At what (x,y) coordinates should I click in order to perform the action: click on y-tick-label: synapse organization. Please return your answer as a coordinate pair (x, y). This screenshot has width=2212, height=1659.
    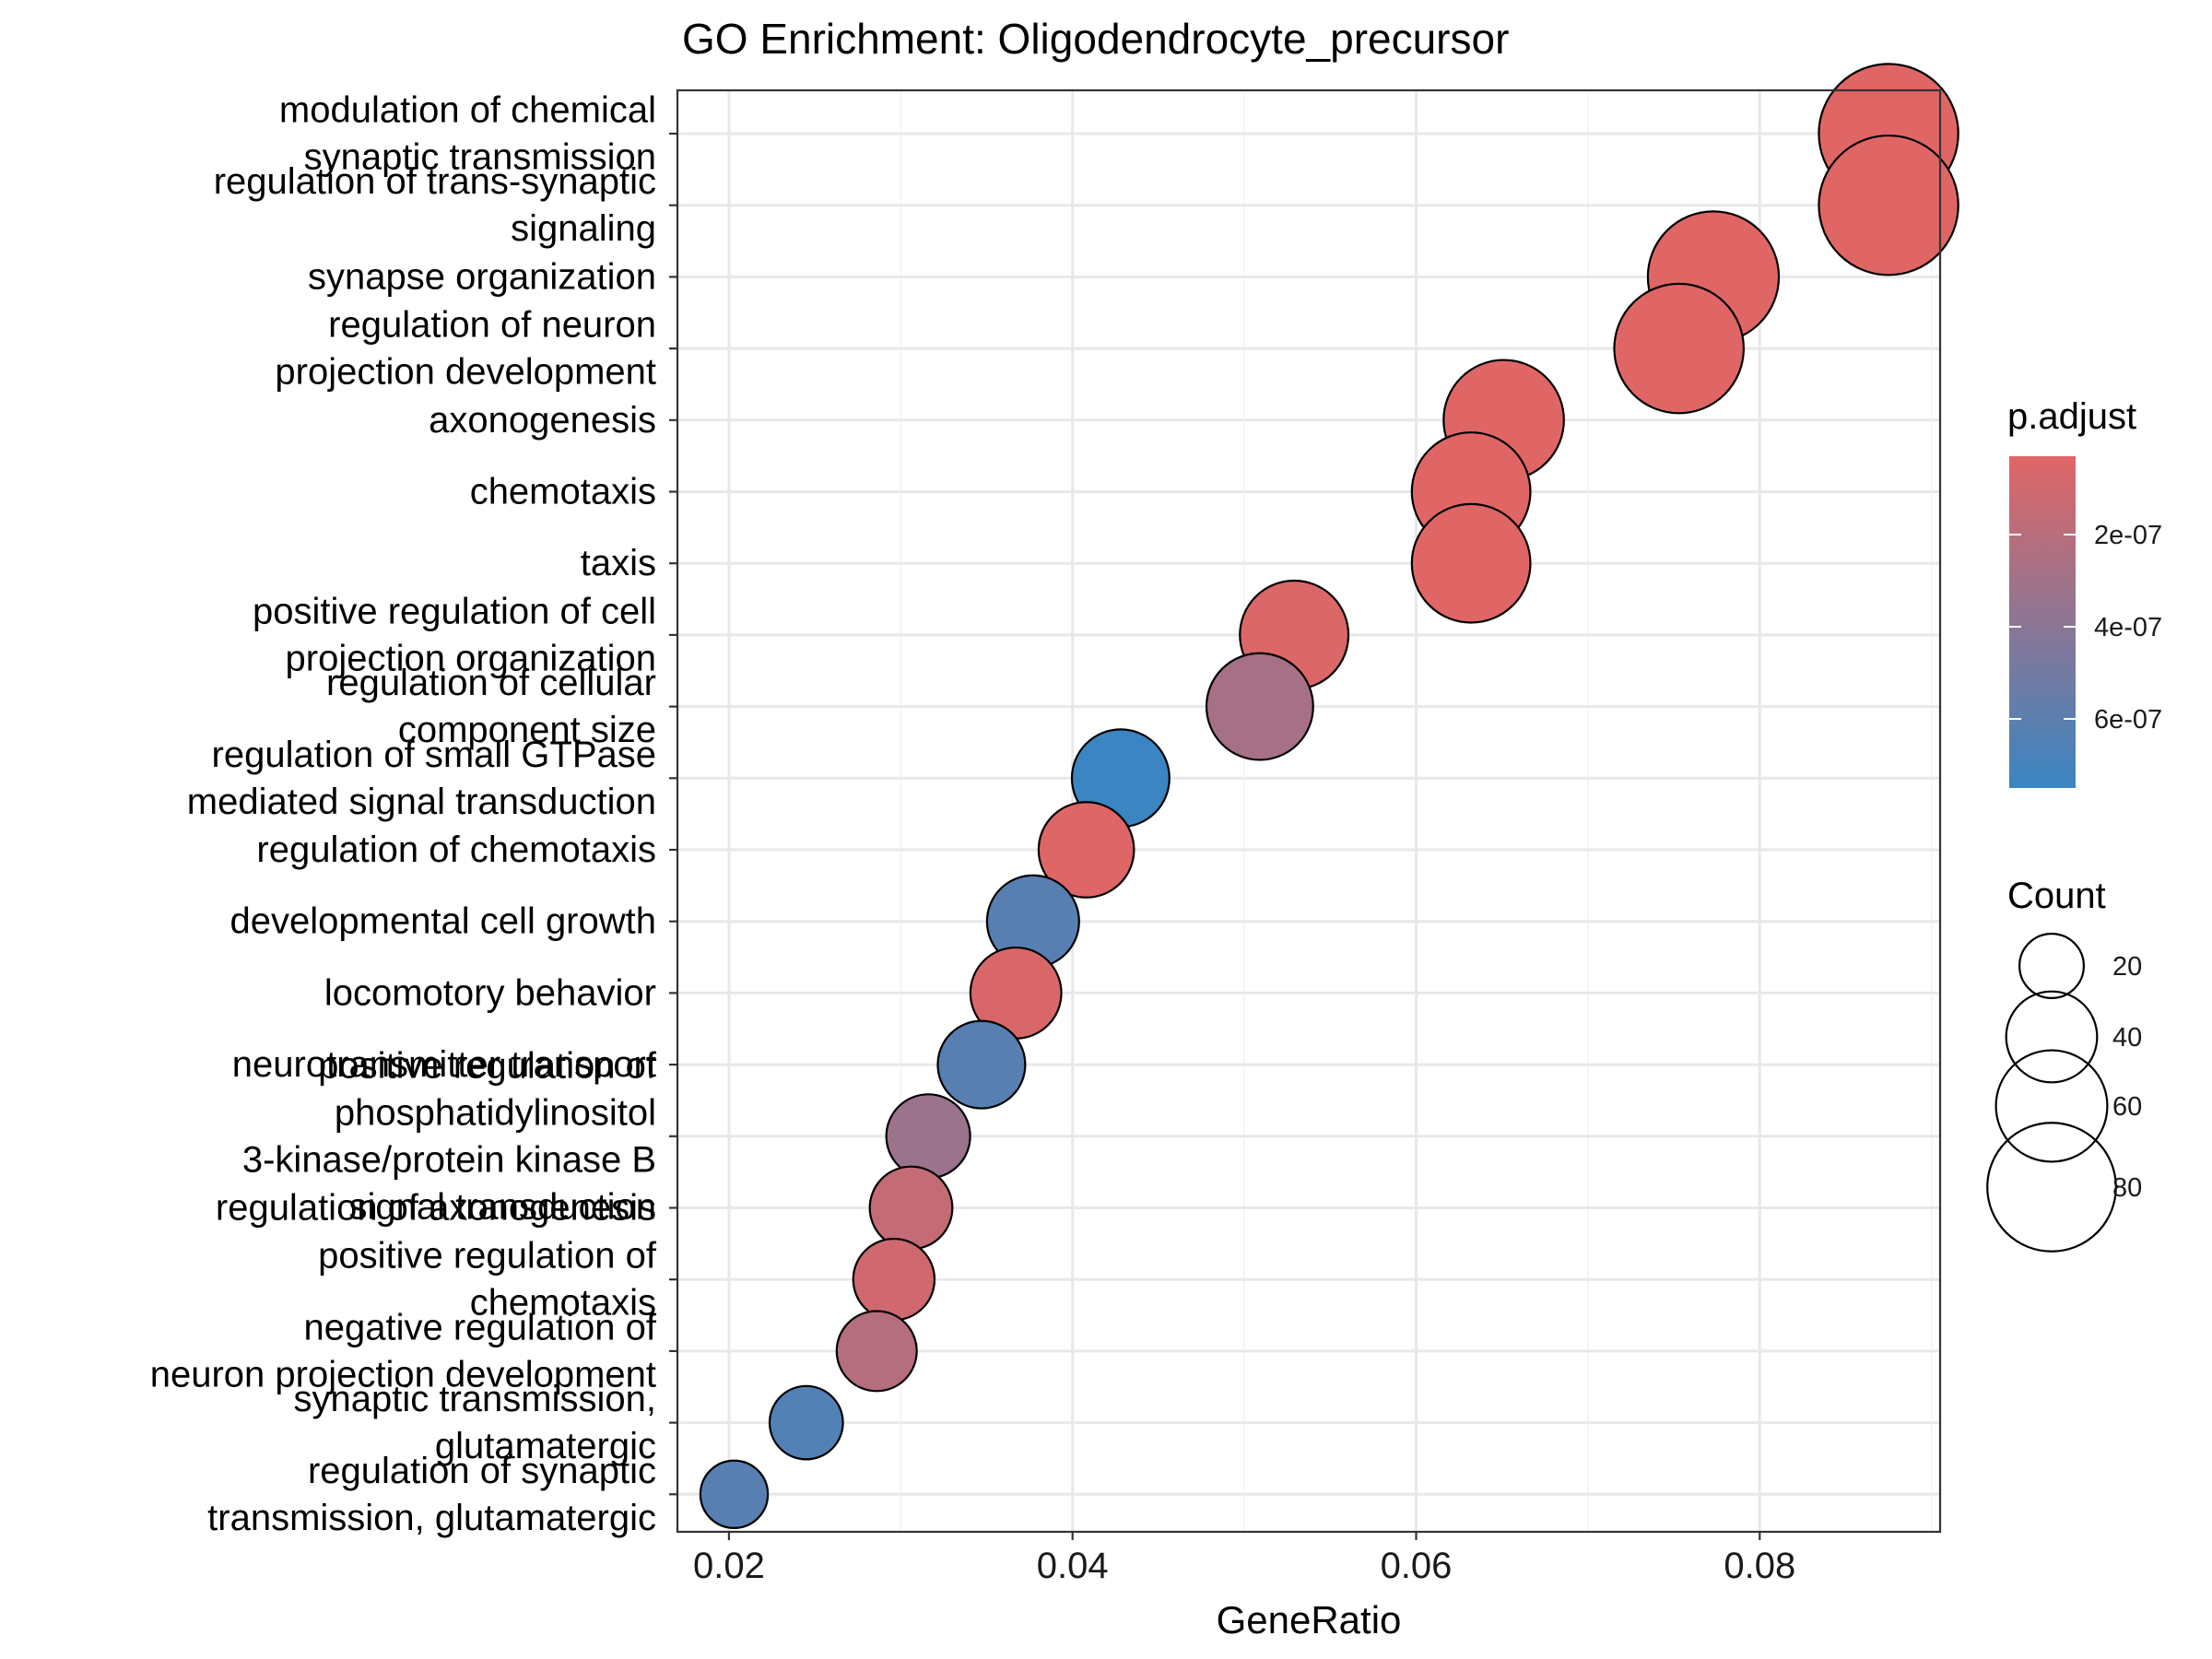
    Looking at the image, I should click on (482, 276).